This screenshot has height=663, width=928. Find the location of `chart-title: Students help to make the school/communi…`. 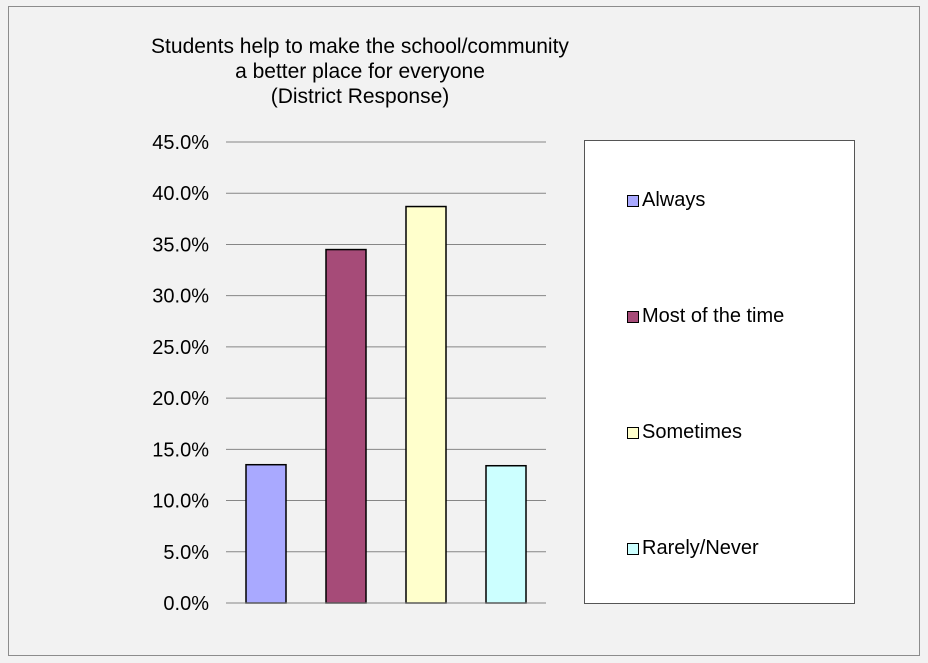

chart-title: Students help to make the school/communi… is located at coordinates (360, 71).